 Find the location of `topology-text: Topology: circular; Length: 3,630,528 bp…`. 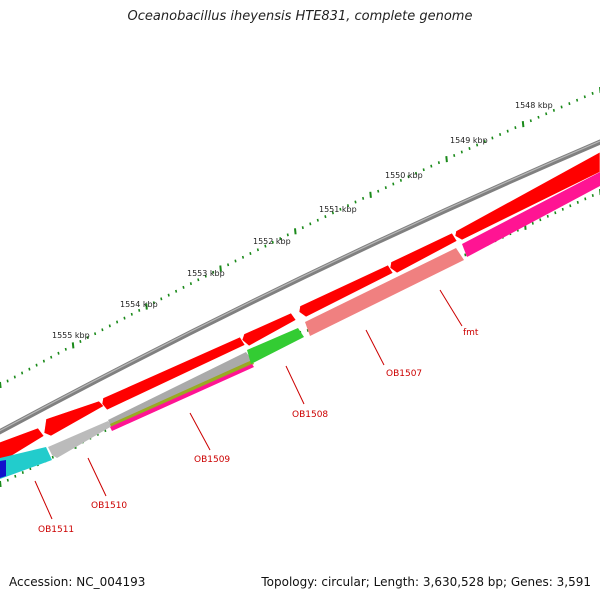

topology-text: Topology: circular; Length: 3,630,528 bp… is located at coordinates (426, 582).